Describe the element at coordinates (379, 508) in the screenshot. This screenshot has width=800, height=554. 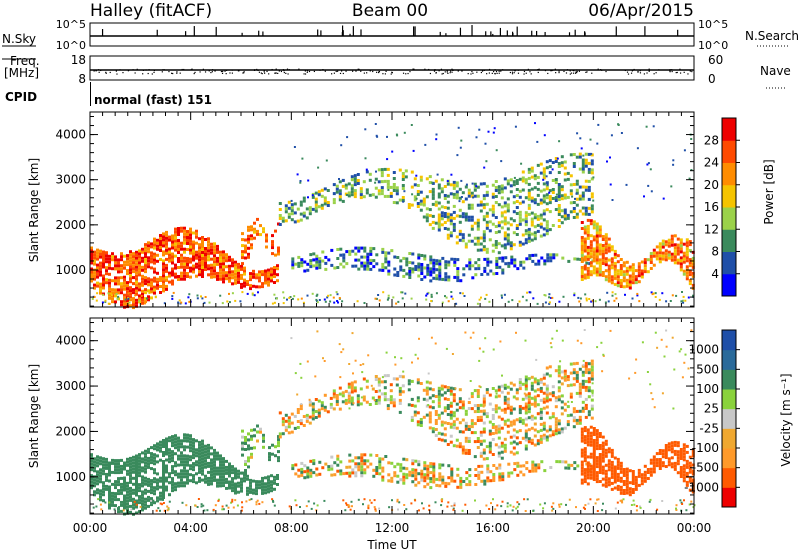
I see `velocity-scatter-cell` at that location.